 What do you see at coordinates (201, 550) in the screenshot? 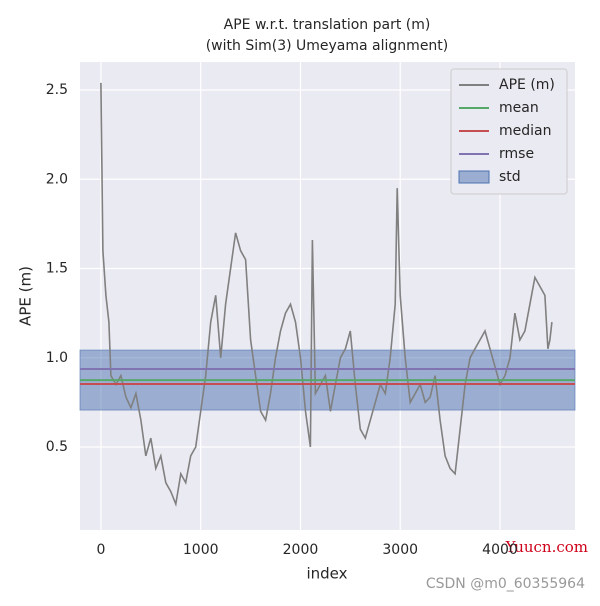
I see `x-tick-label: 1000` at bounding box center [201, 550].